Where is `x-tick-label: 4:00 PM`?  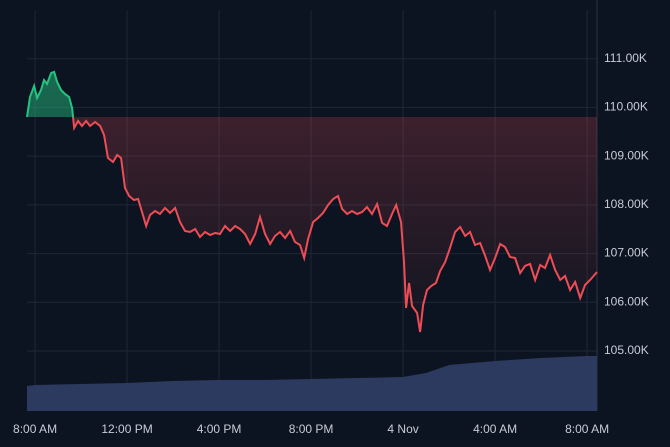
x-tick-label: 4:00 PM is located at coordinates (219, 429).